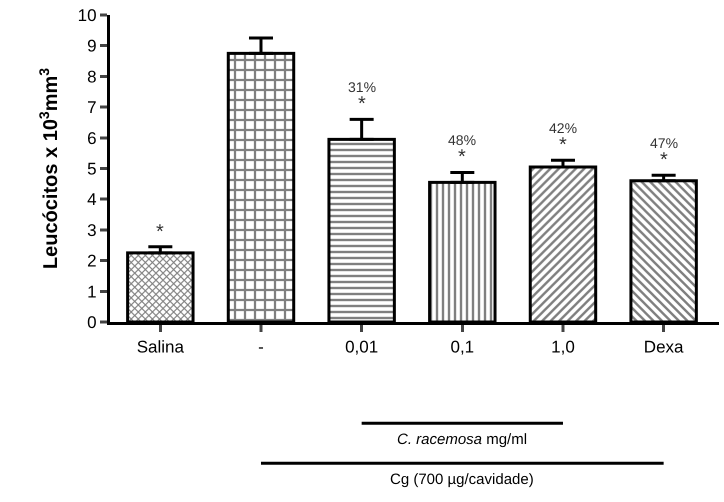  What do you see at coordinates (92, 168) in the screenshot?
I see `y-tick-label: 5` at bounding box center [92, 168].